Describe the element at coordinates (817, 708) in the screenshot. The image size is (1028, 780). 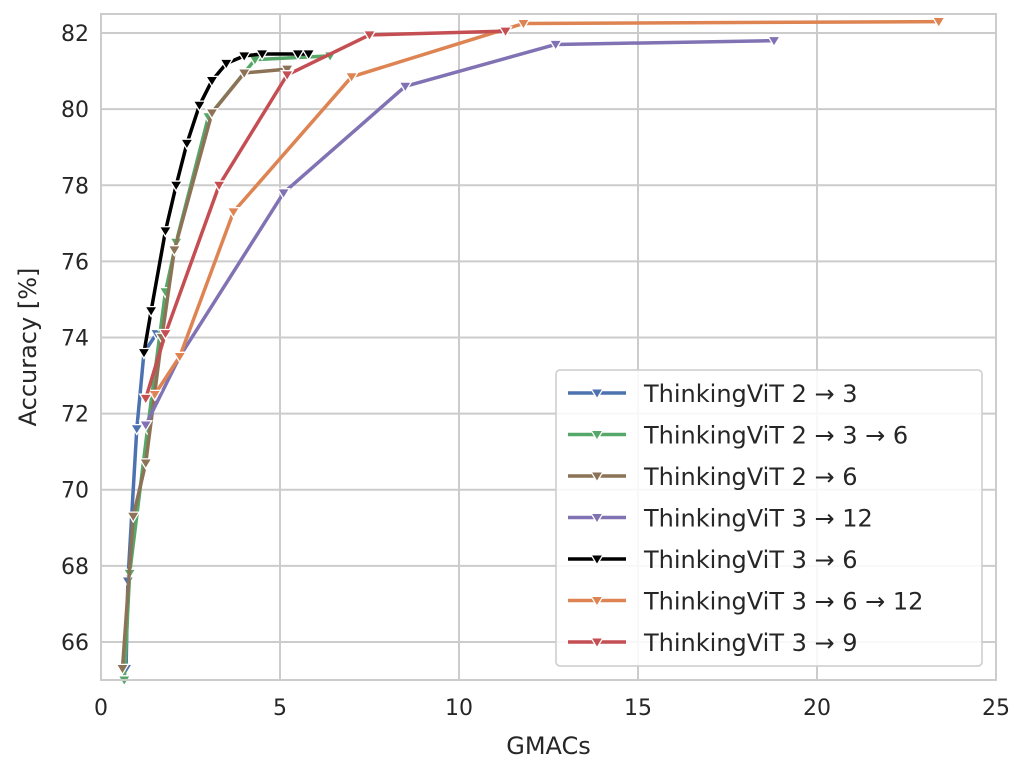
I see `x-tick-label: 20` at that location.